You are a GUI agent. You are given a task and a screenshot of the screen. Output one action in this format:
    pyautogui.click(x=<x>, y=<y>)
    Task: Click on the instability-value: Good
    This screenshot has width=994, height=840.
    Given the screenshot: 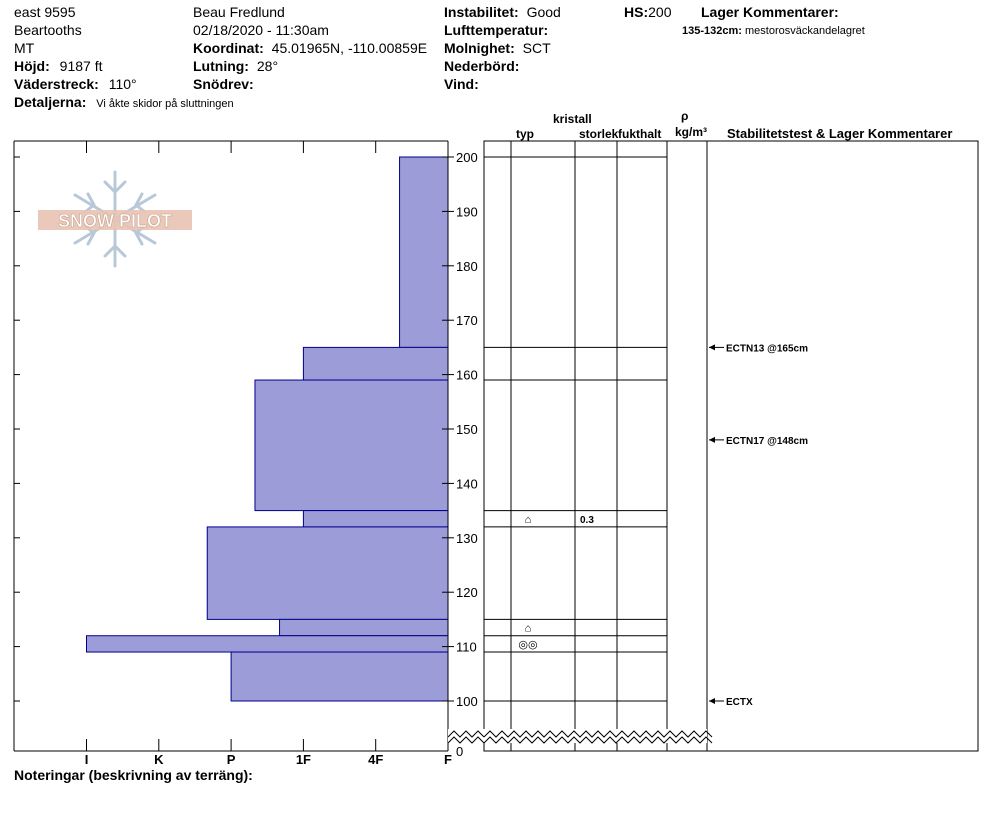 What is the action you would take?
    pyautogui.click(x=543, y=12)
    